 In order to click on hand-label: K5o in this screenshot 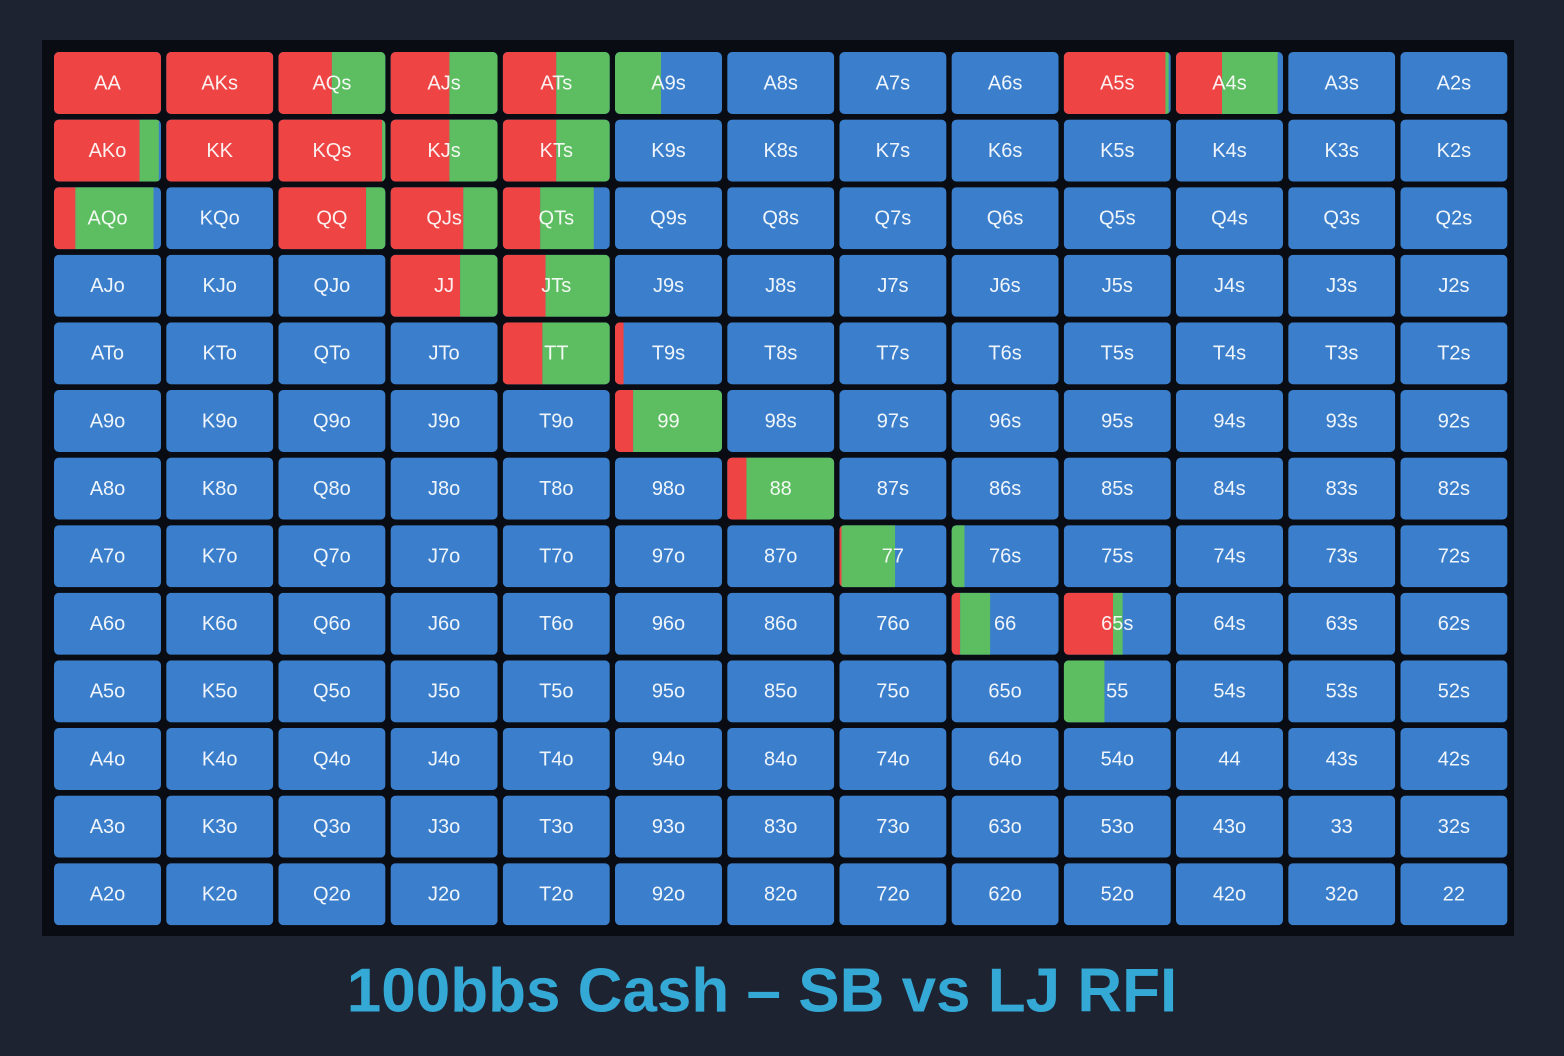, I will do `click(220, 692)`.